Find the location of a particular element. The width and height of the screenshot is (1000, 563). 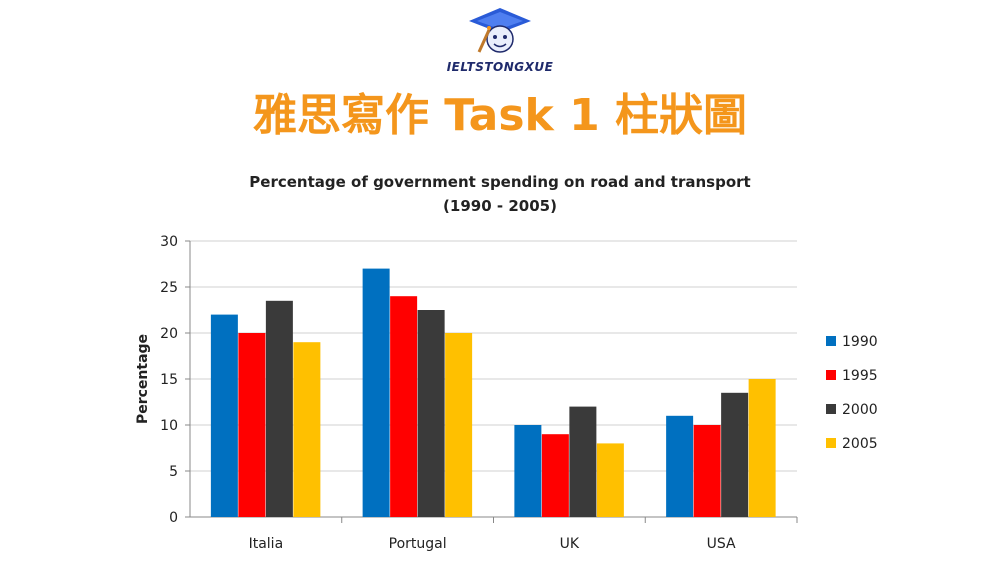

bar-italia-1995 is located at coordinates (252, 425).